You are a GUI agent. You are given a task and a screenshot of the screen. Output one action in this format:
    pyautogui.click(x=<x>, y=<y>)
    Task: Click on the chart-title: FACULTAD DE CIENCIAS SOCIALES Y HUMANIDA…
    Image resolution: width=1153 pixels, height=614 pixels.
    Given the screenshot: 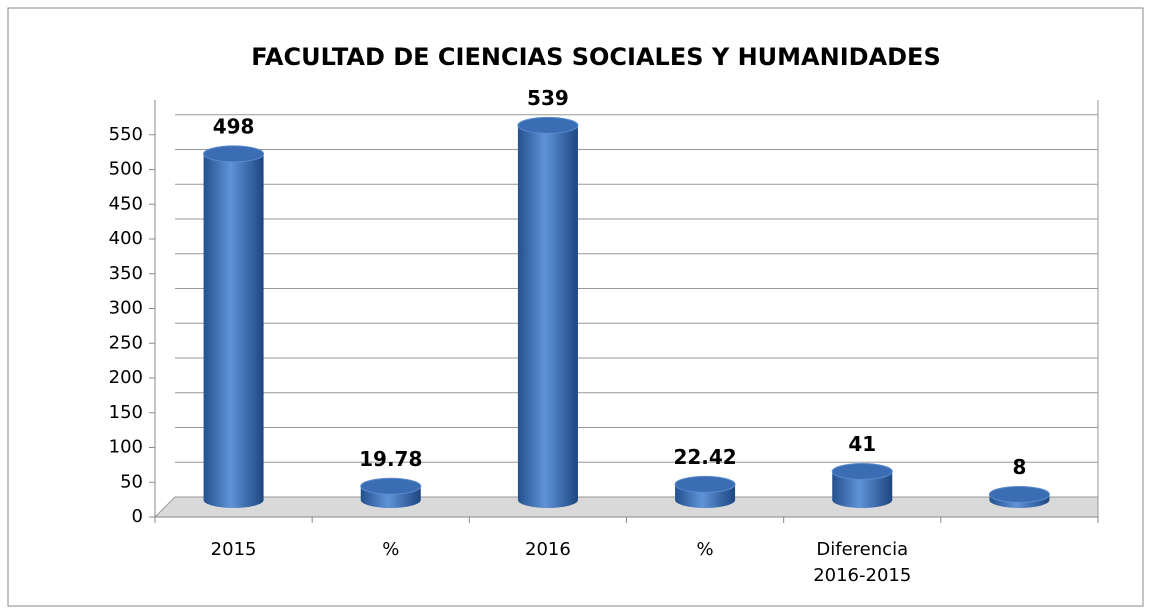 What is the action you would take?
    pyautogui.click(x=595, y=57)
    